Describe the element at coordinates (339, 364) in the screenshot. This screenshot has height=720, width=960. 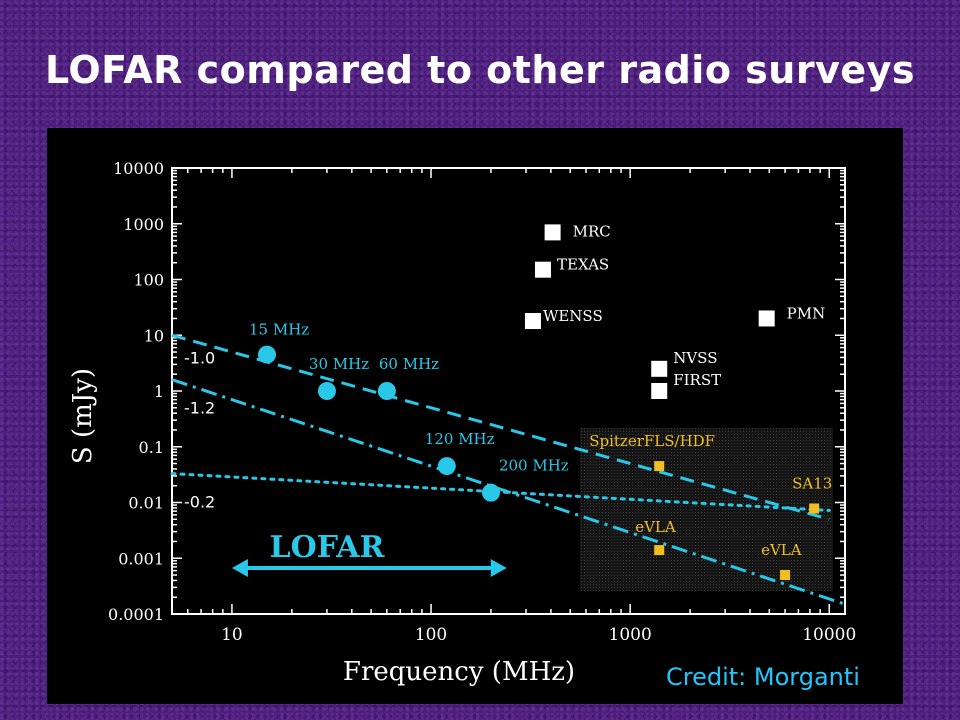
I see `lofar-point-label: 30 MHz` at that location.